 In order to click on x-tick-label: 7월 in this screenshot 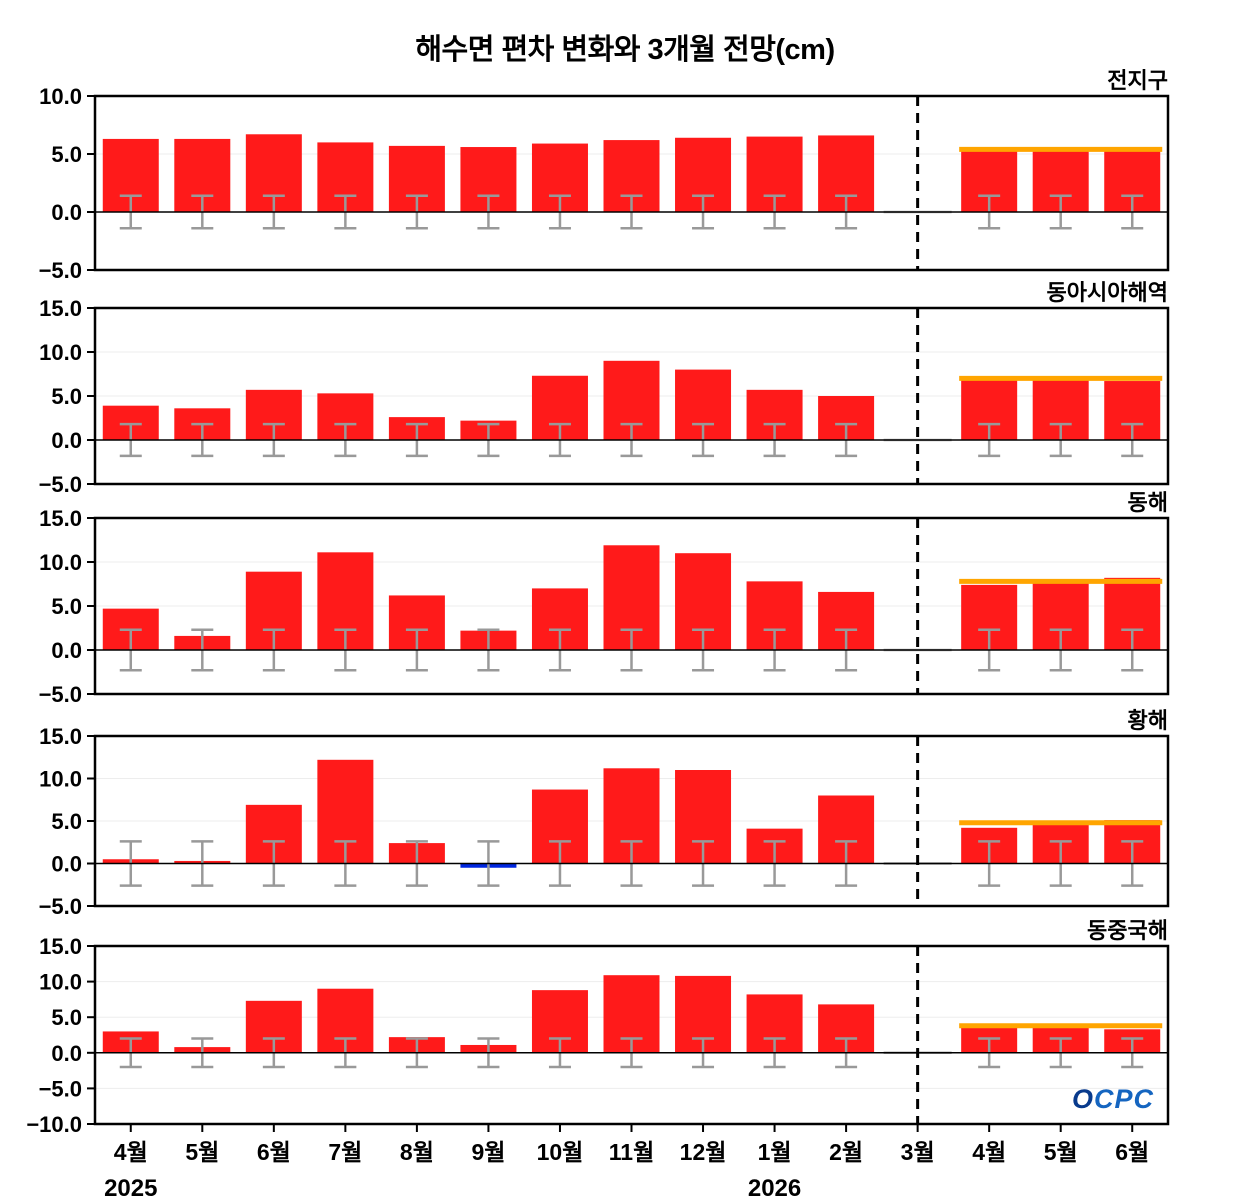, I will do `click(345, 1152)`.